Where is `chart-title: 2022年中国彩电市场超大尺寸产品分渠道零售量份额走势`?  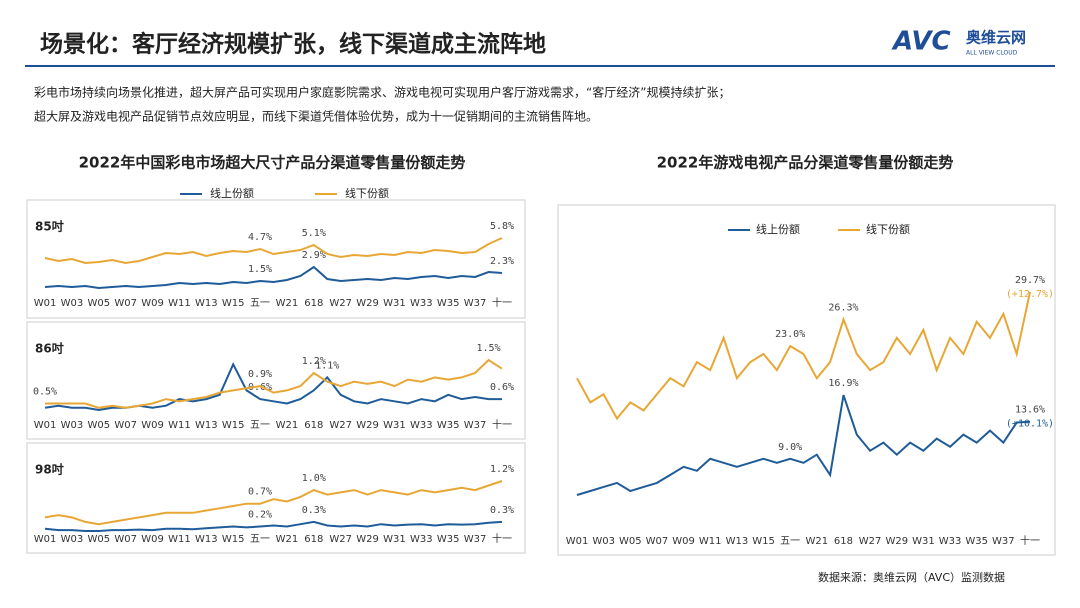
chart-title: 2022年中国彩电市场超大尺寸产品分渠道零售量份额走势 is located at coordinates (272, 163).